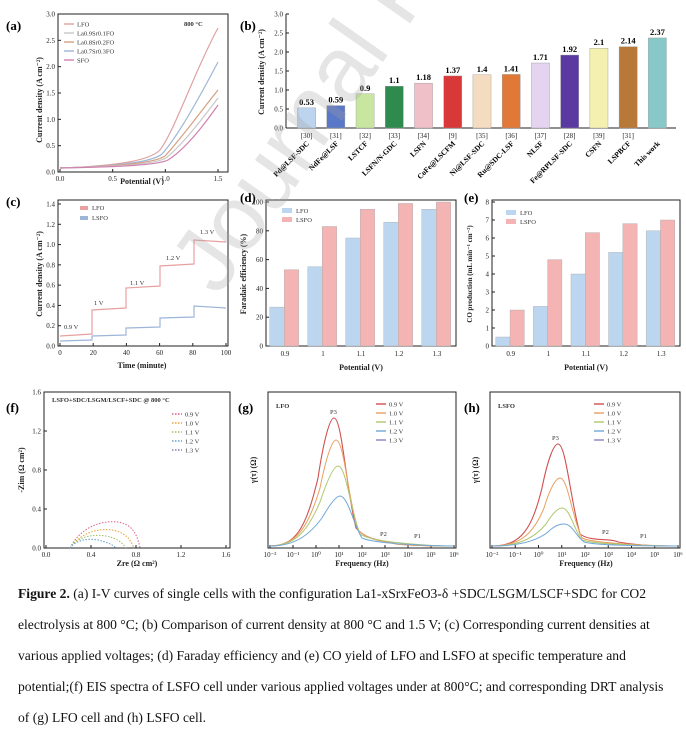  Describe the element at coordinates (632, 555) in the screenshot. I see `panel-h-xtick: 10⁴` at that location.